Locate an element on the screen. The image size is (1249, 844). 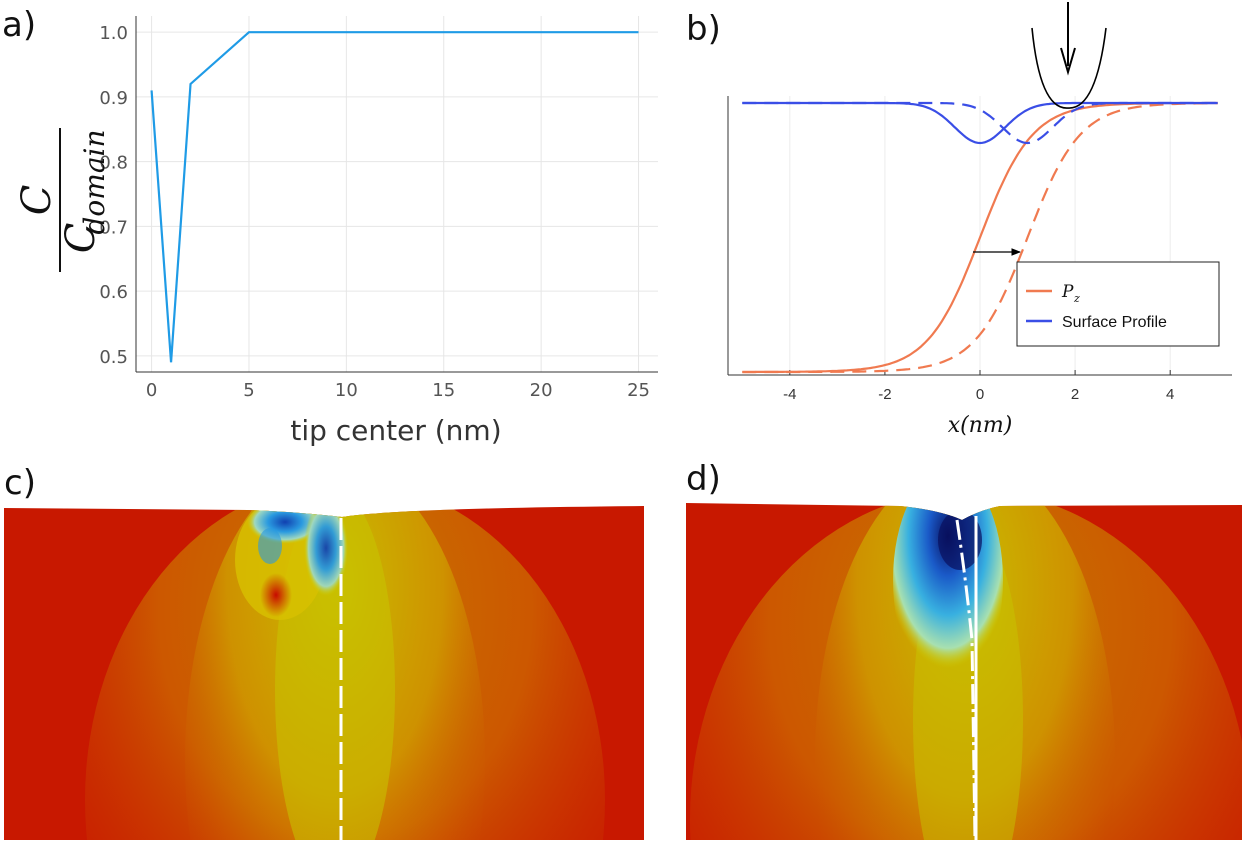
afm-tip-icon is located at coordinates (1069, 68).